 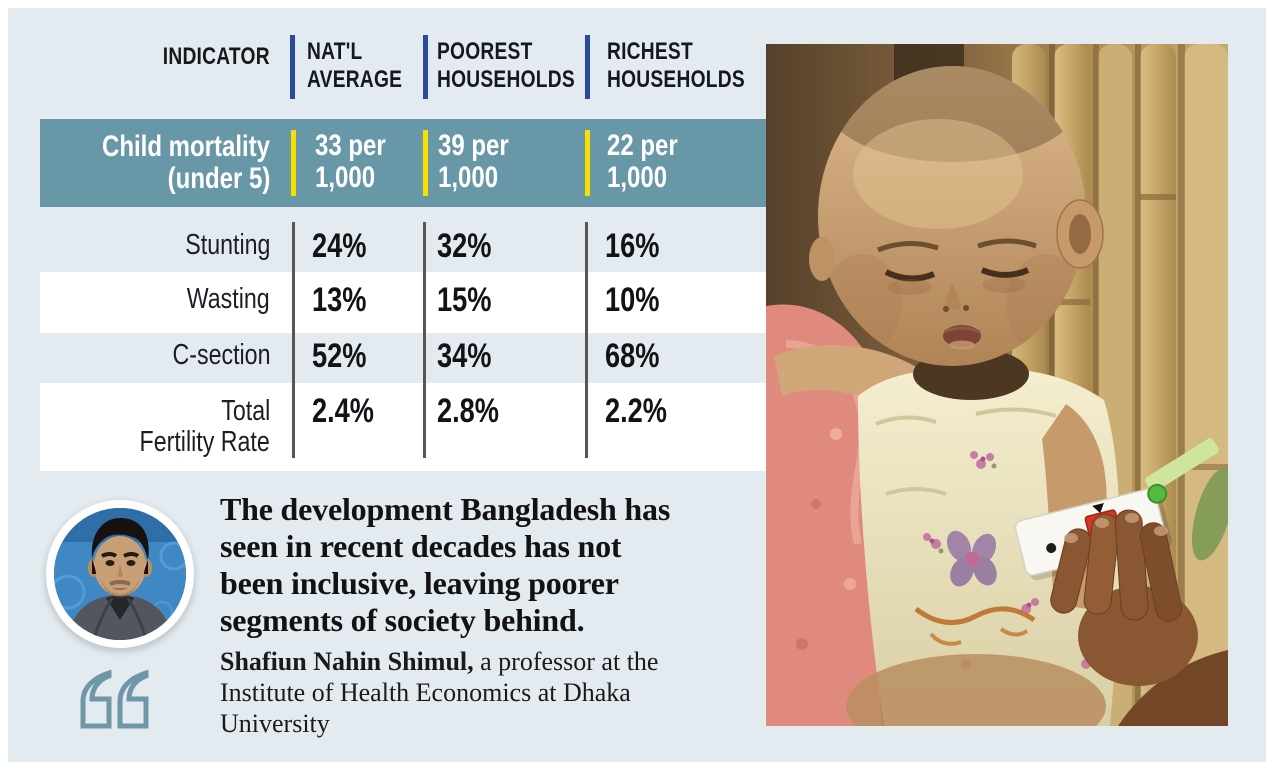 What do you see at coordinates (216, 56) in the screenshot?
I see `table-header-indicator: INDICATOR` at bounding box center [216, 56].